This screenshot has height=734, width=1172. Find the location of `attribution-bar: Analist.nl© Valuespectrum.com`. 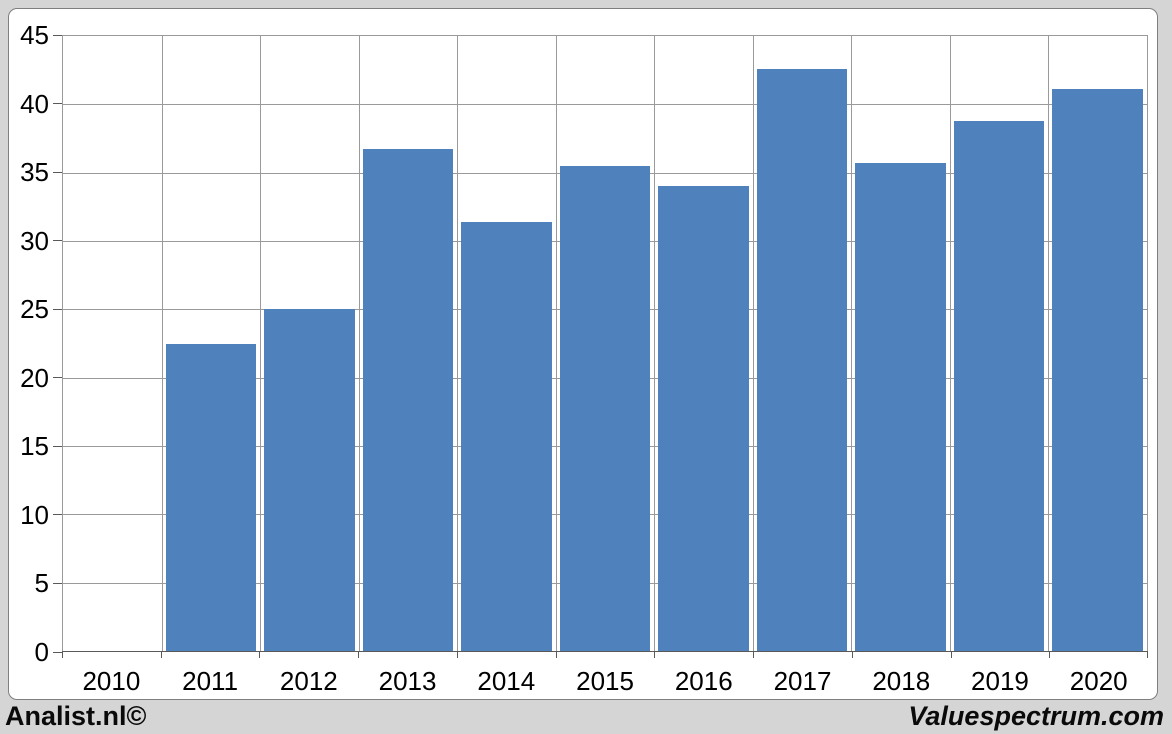

attribution-bar: Analist.nl© Valuespectrum.com is located at coordinates (586, 717).